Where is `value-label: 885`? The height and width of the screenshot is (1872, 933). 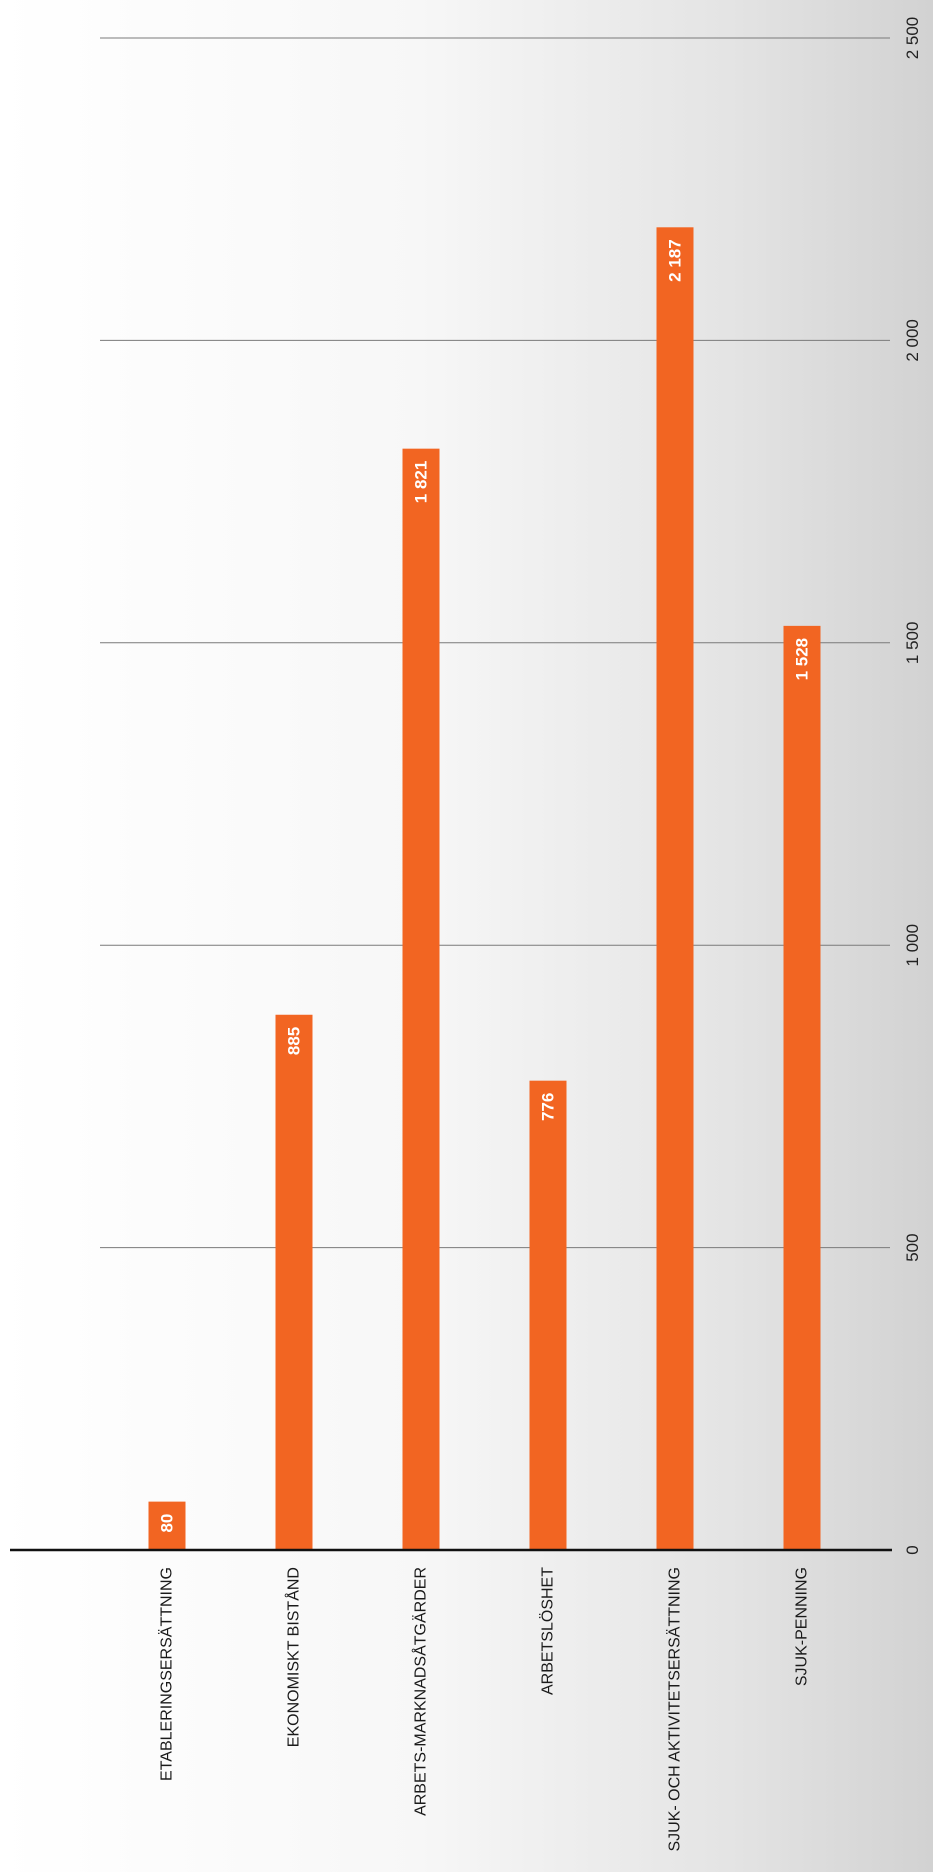
value-label: 885 is located at coordinates (294, 1041).